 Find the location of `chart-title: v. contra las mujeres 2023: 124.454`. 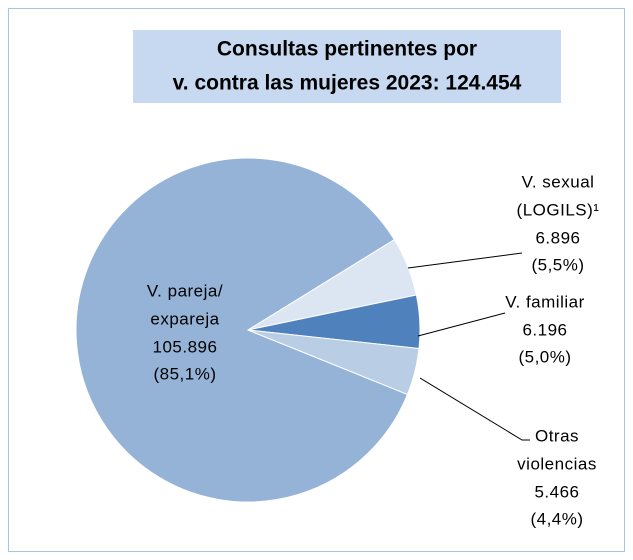

chart-title: v. contra las mujeres 2023: 124.454 is located at coordinates (347, 83).